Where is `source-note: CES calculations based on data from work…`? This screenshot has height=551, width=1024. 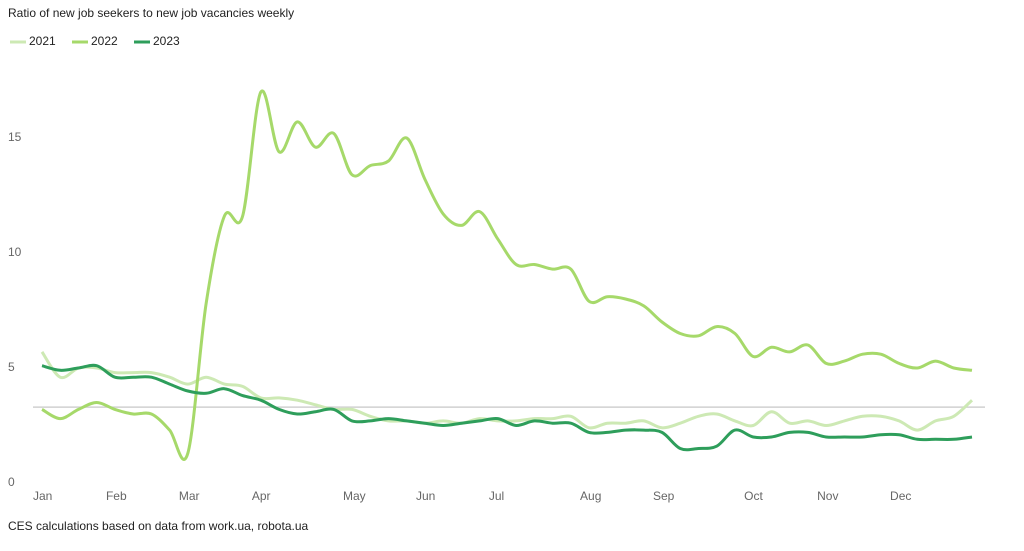
source-note: CES calculations based on data from work… is located at coordinates (158, 526).